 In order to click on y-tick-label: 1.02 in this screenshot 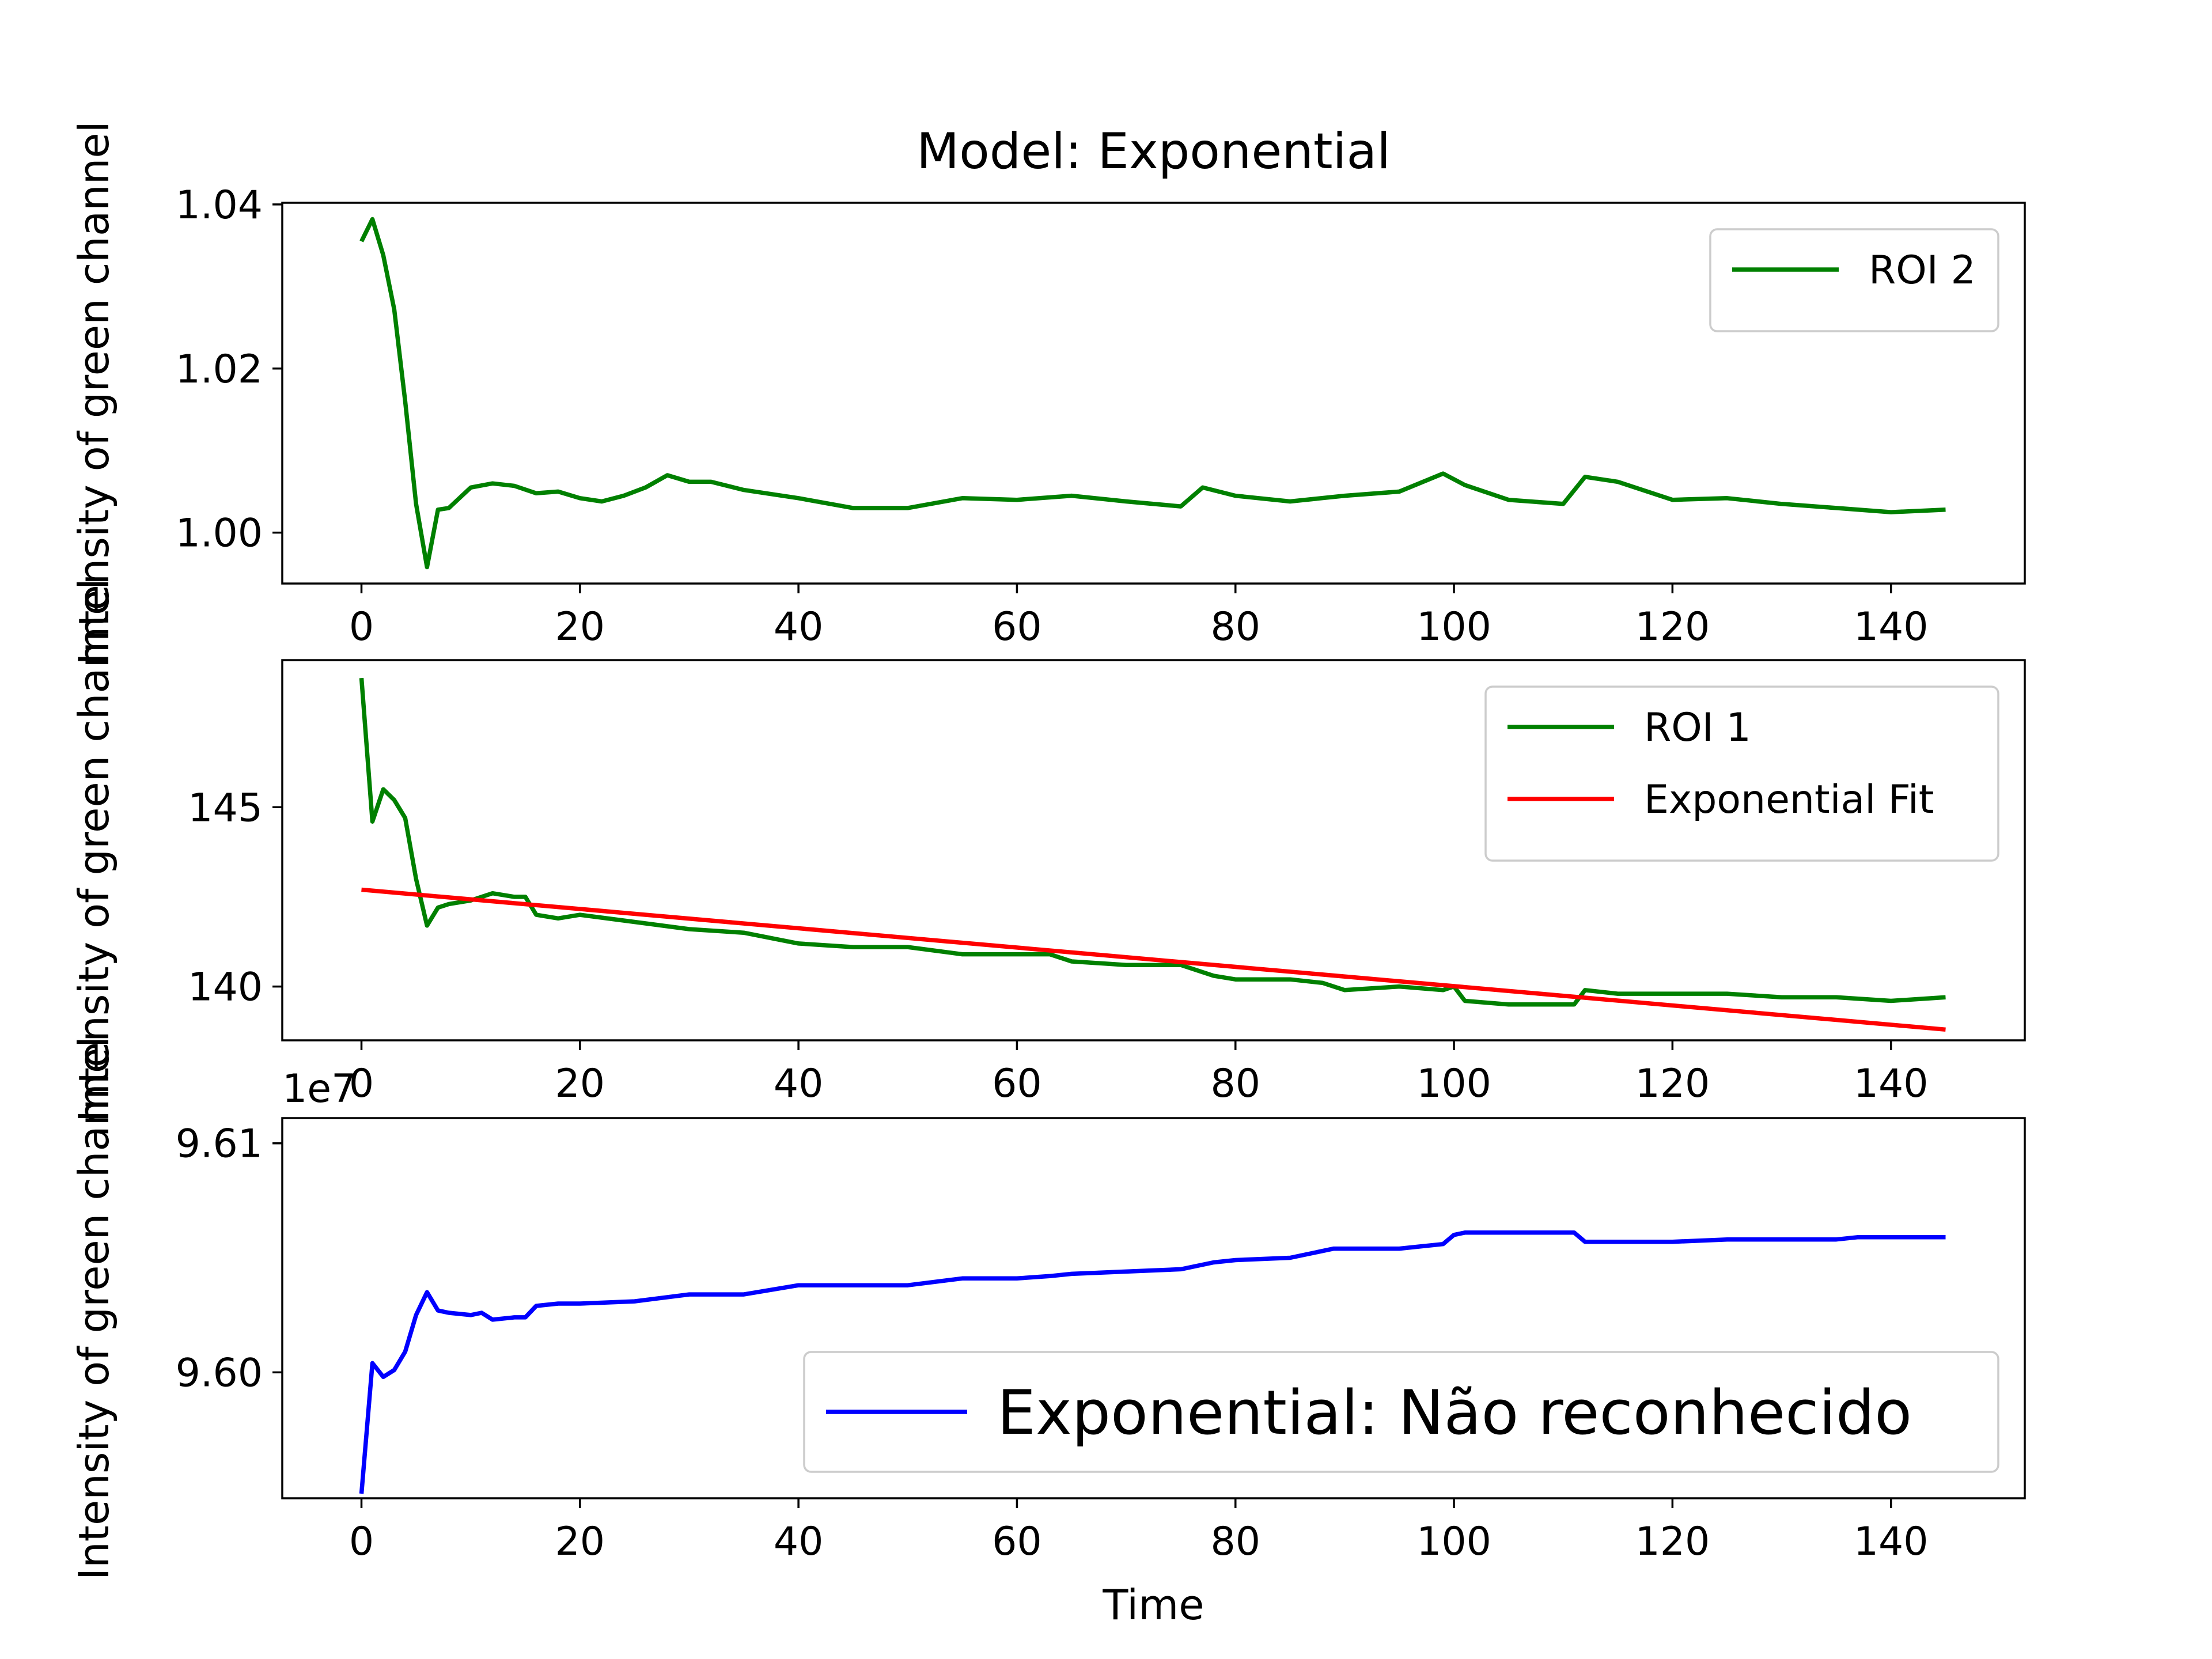, I will do `click(219, 369)`.